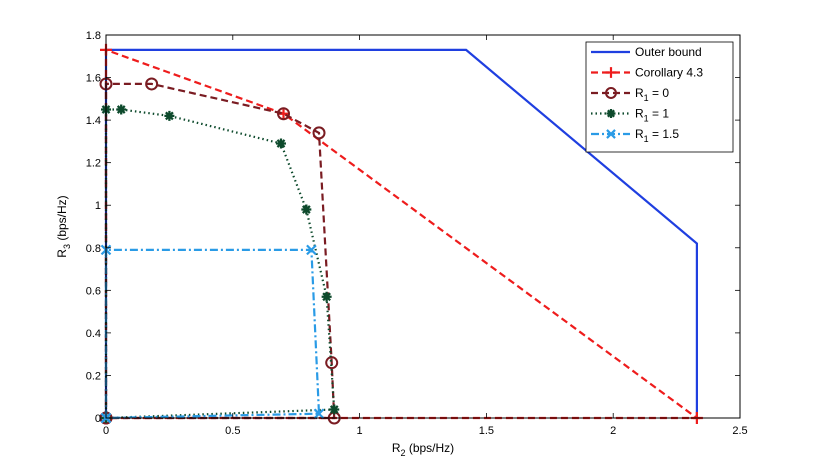  I want to click on legend-entry-4: R1 = 1.5, so click(635, 135).